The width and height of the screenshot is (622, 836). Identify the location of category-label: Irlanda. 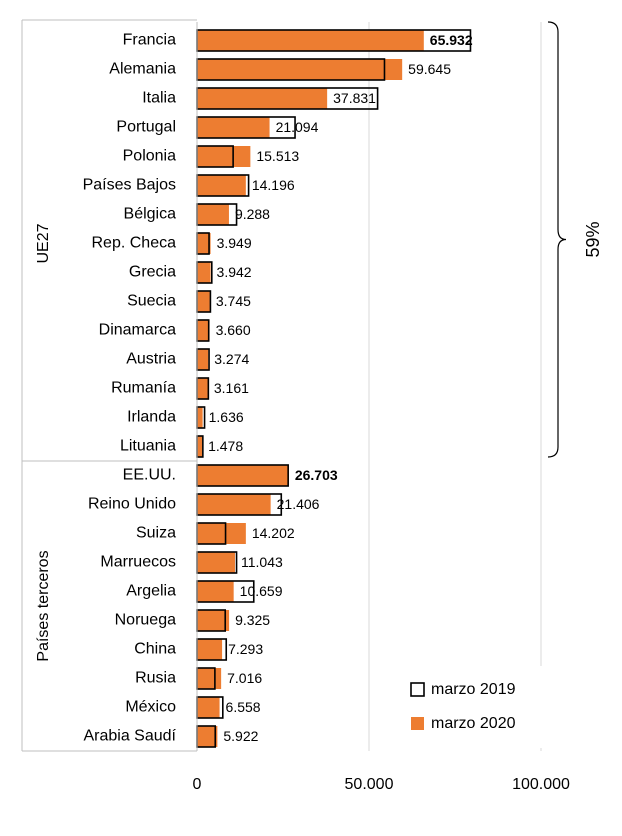
(151, 417).